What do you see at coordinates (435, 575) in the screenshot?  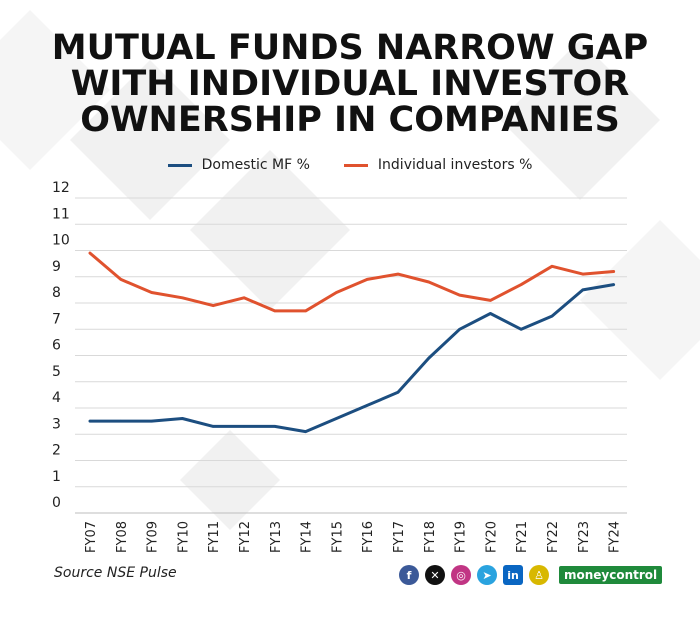 I see `x-icon: ✕` at bounding box center [435, 575].